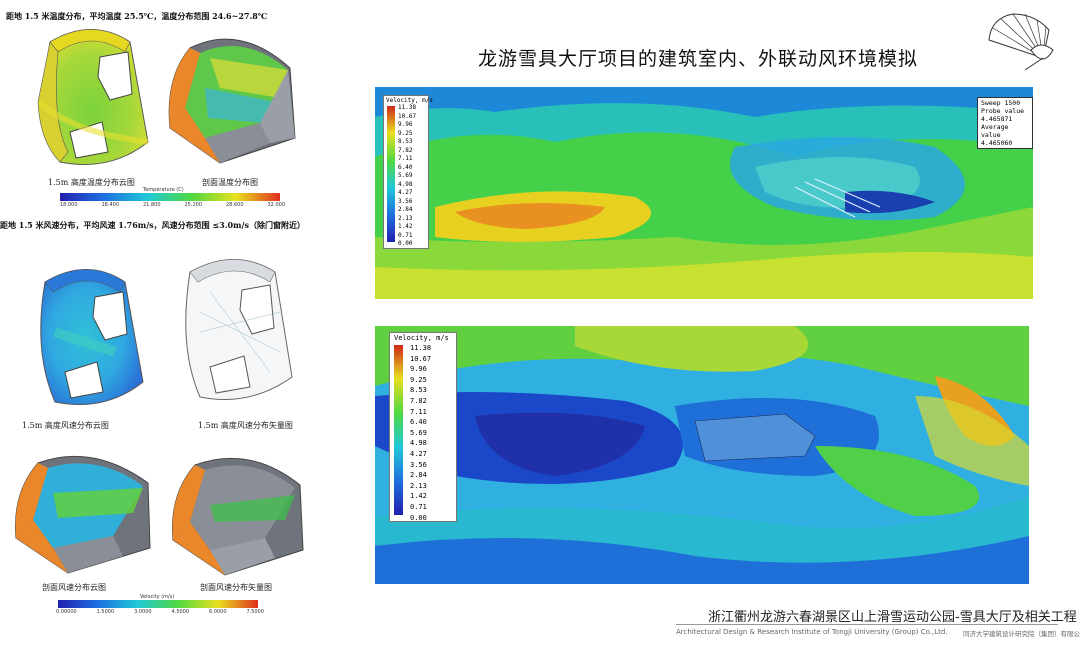  Describe the element at coordinates (405, 150) in the screenshot. I see `sim-top-value-5: 7.82` at that location.